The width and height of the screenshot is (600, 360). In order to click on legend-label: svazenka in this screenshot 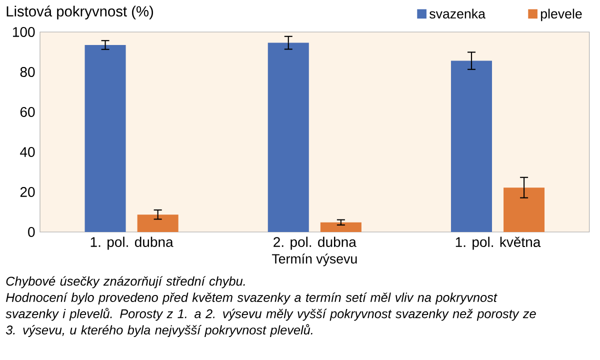, I will do `click(458, 13)`.